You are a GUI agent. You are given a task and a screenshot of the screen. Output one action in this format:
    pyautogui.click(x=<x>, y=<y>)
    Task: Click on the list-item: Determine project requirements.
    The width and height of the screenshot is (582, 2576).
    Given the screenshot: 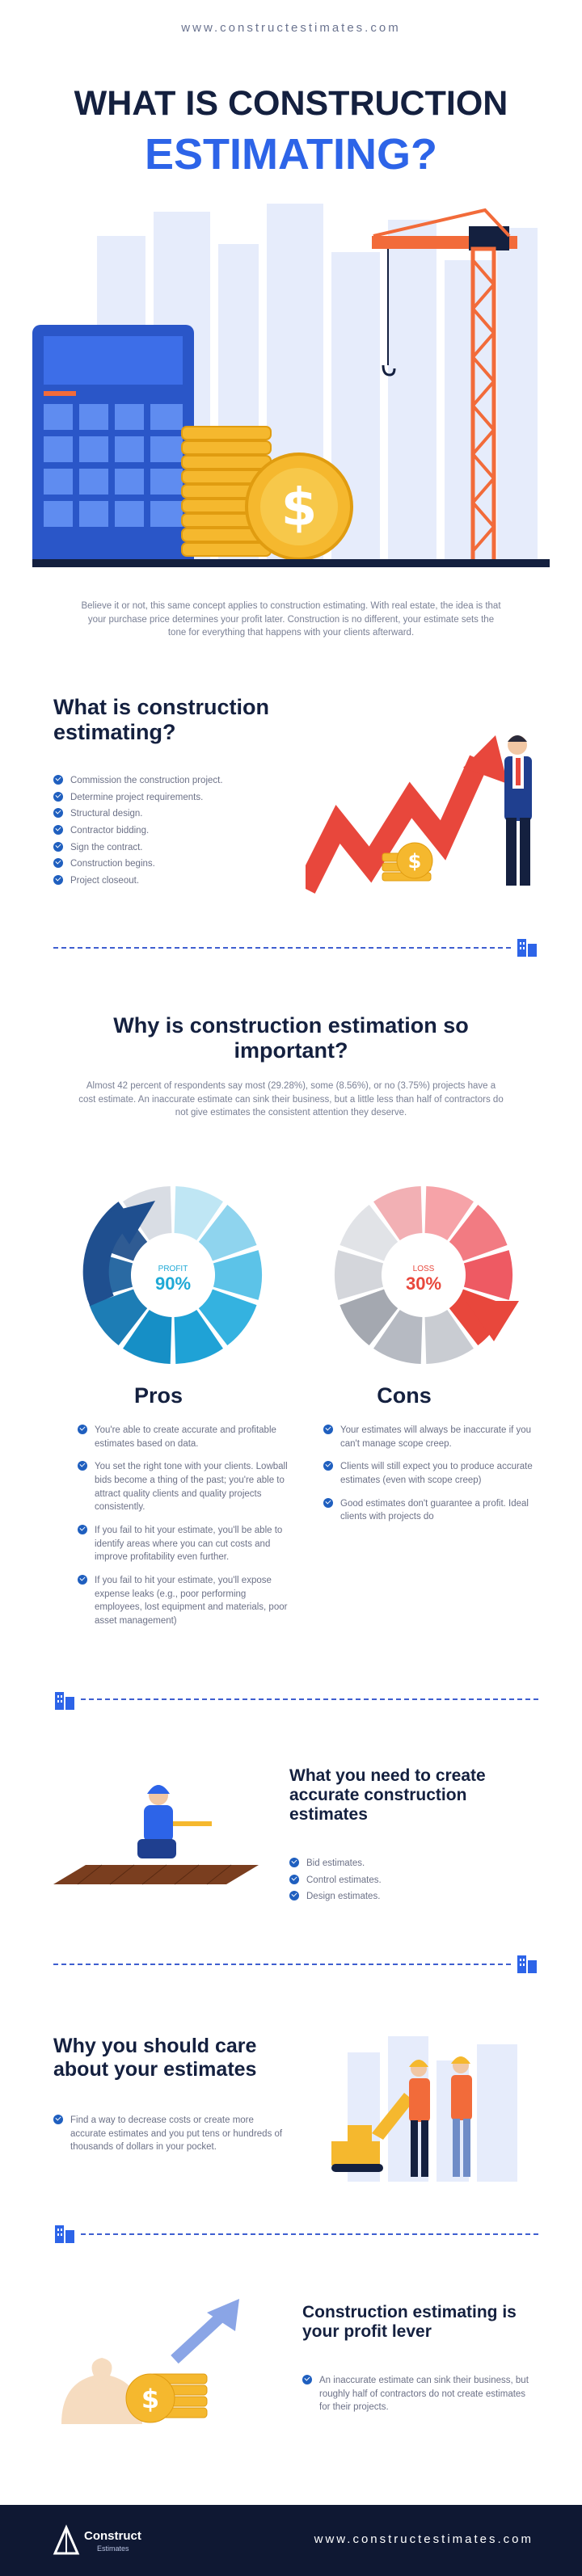 What is the action you would take?
    pyautogui.click(x=175, y=798)
    